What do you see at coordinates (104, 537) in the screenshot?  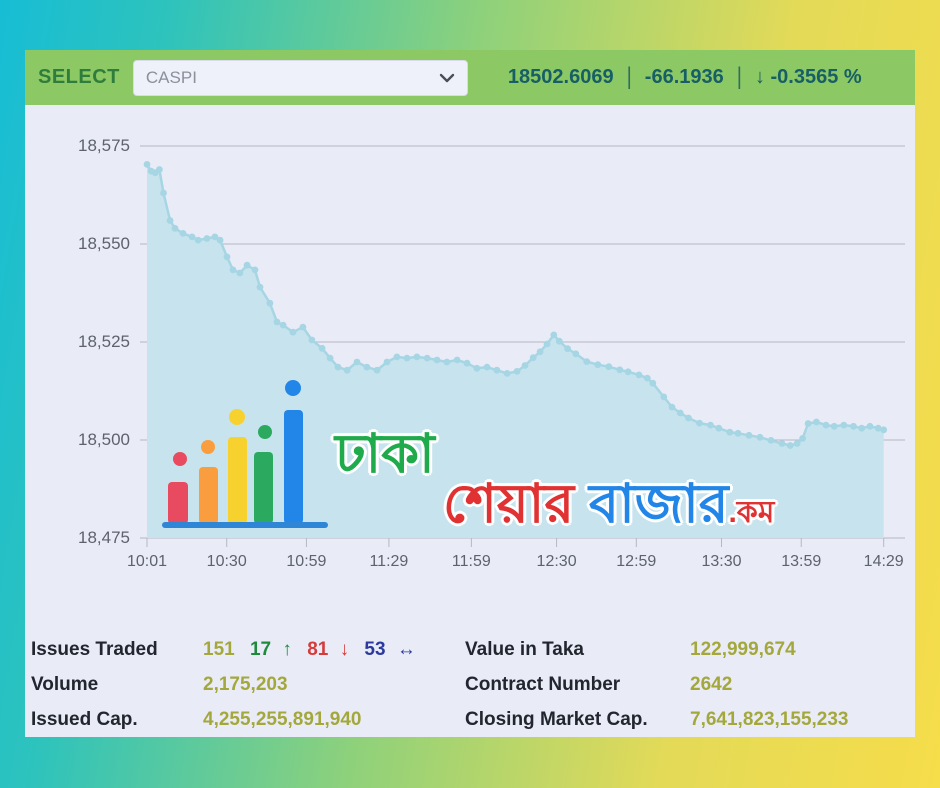 I see `y-axis-label: 18,475` at bounding box center [104, 537].